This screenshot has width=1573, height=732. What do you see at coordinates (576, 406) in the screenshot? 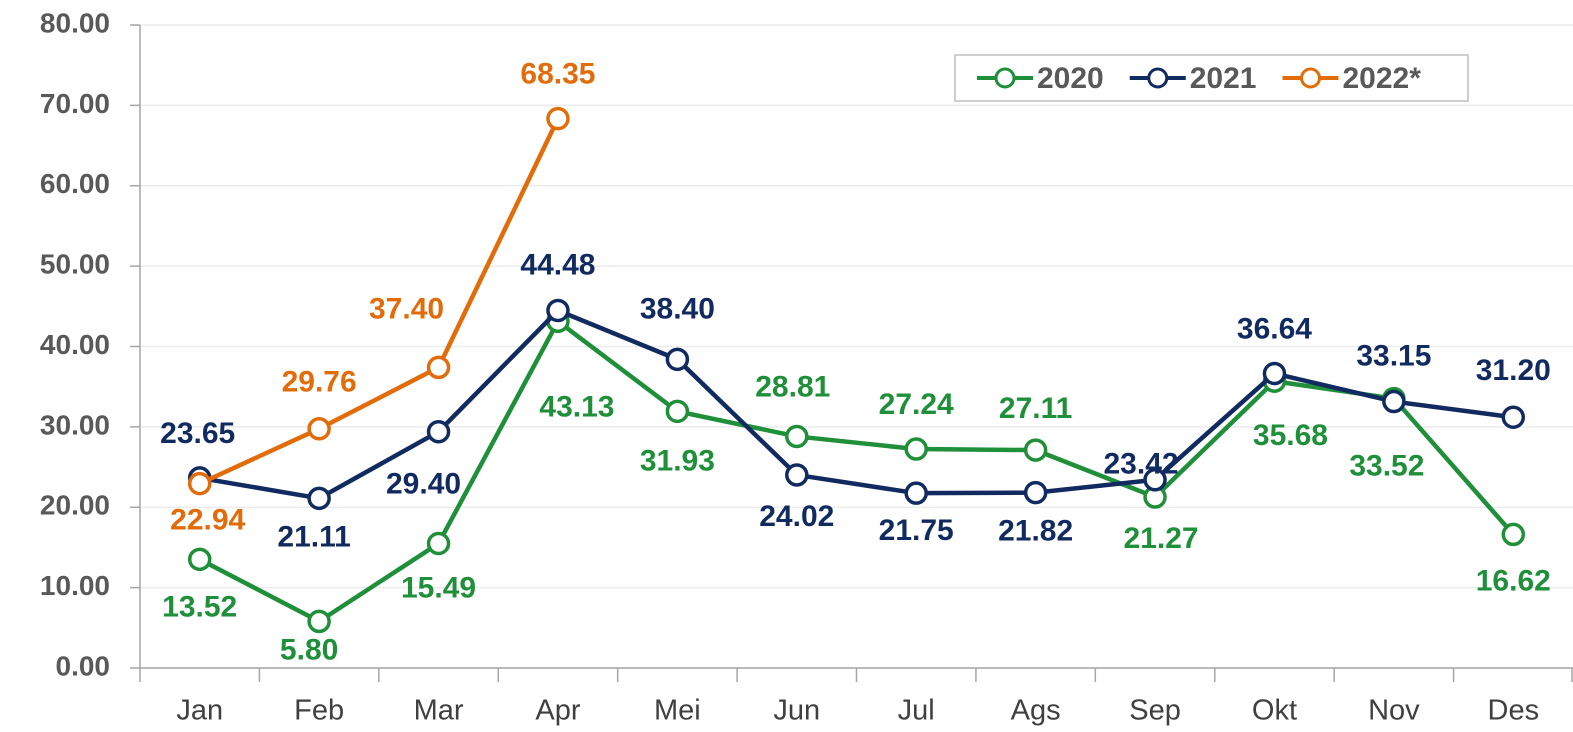
I see `data-label: 43.13` at bounding box center [576, 406].